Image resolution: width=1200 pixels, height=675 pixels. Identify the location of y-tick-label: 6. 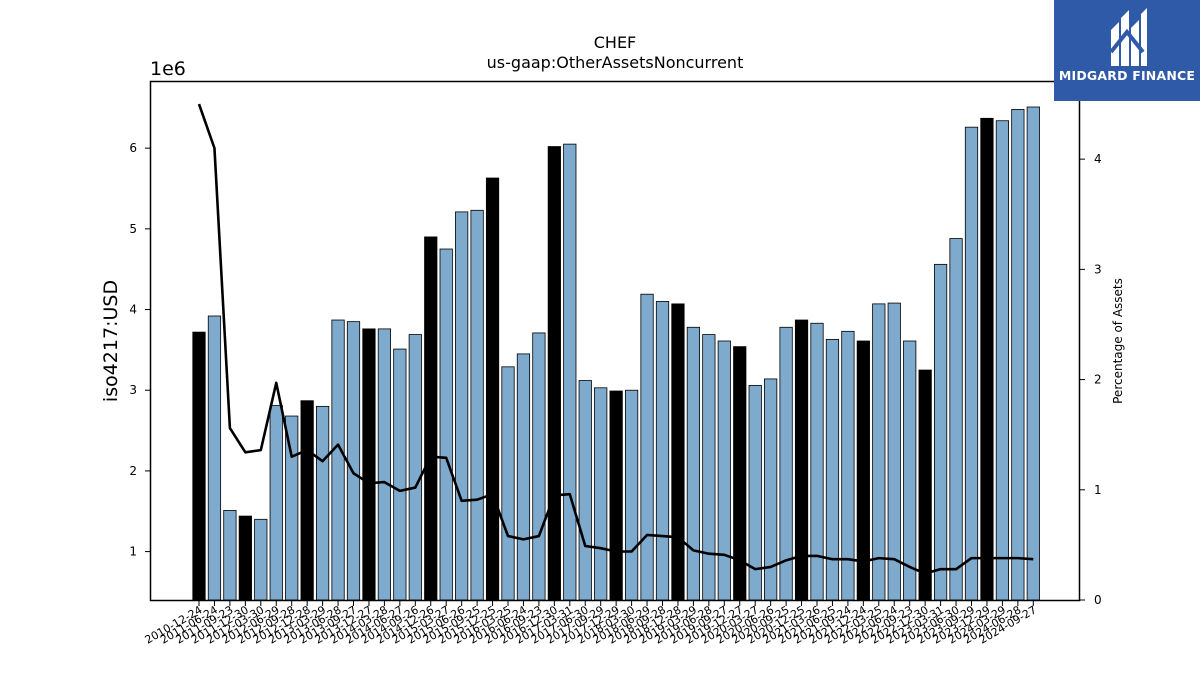
(133, 148).